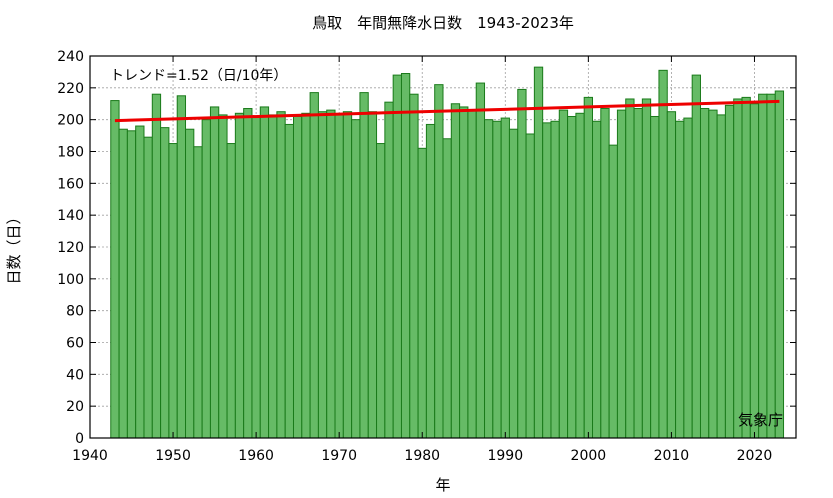 This screenshot has height=498, width=833. What do you see at coordinates (140, 282) in the screenshot?
I see `bar-1946` at bounding box center [140, 282].